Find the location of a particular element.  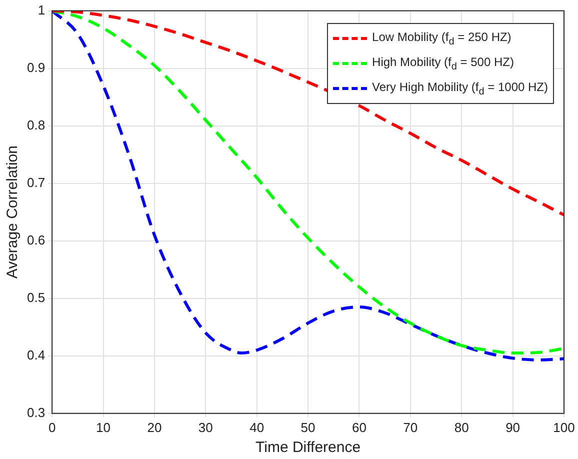

y-tick-label: 0.4 is located at coordinates (36, 354).